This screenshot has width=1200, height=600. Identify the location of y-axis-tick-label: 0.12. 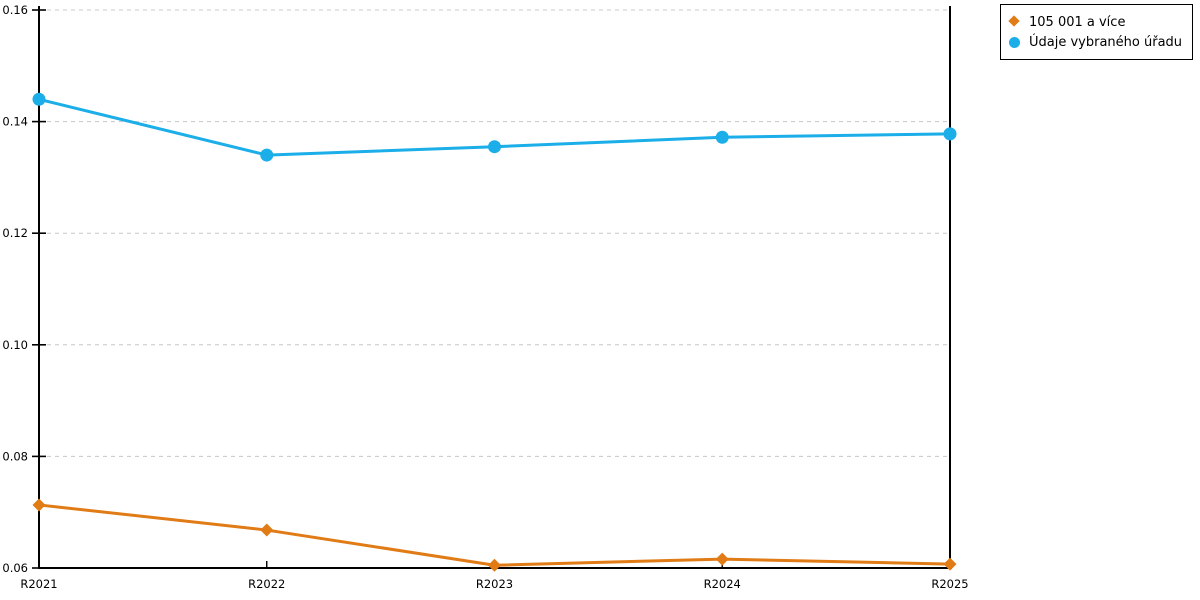
(15, 233).